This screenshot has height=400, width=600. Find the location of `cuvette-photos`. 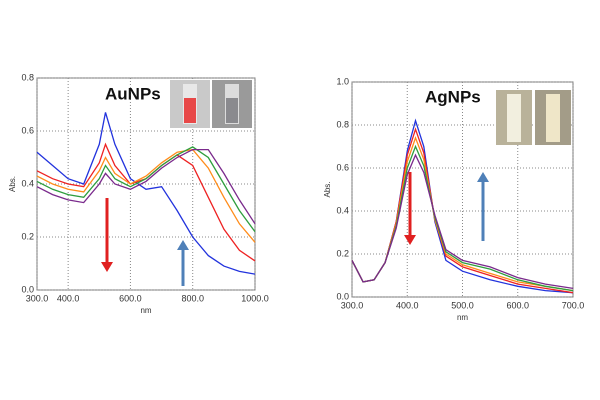

cuvette-photos is located at coordinates (370, 112).